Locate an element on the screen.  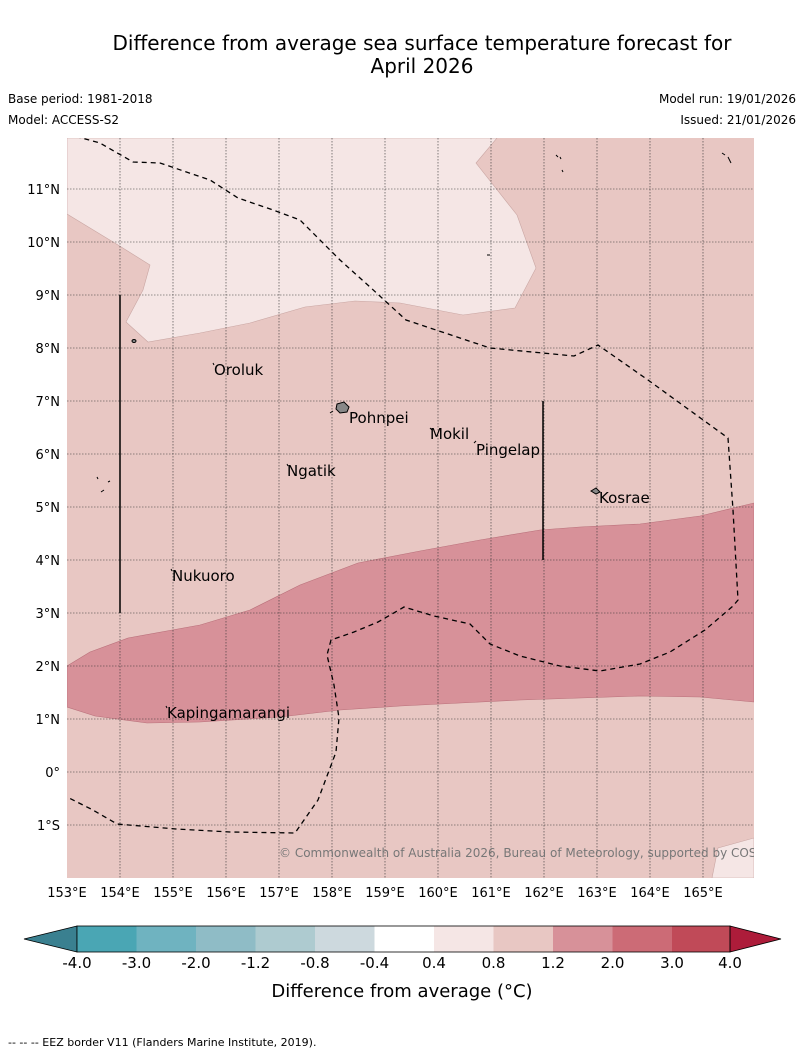
label-kapingamarangi: Kapingamarangi is located at coordinates (228, 713).